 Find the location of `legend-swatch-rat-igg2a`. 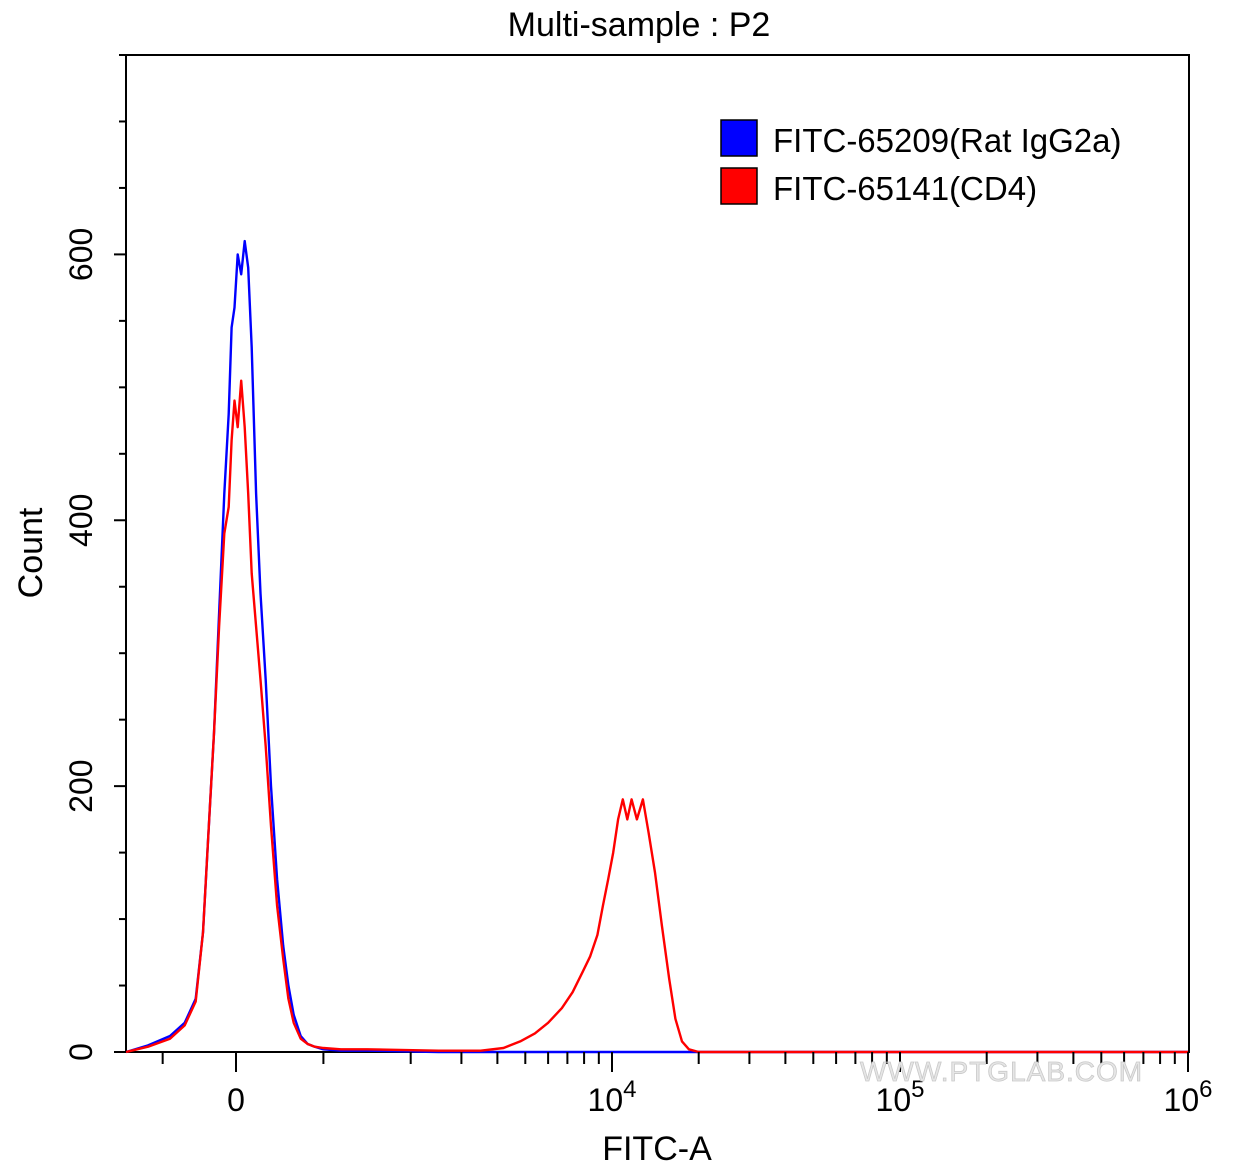

legend-swatch-rat-igg2a is located at coordinates (739, 138).